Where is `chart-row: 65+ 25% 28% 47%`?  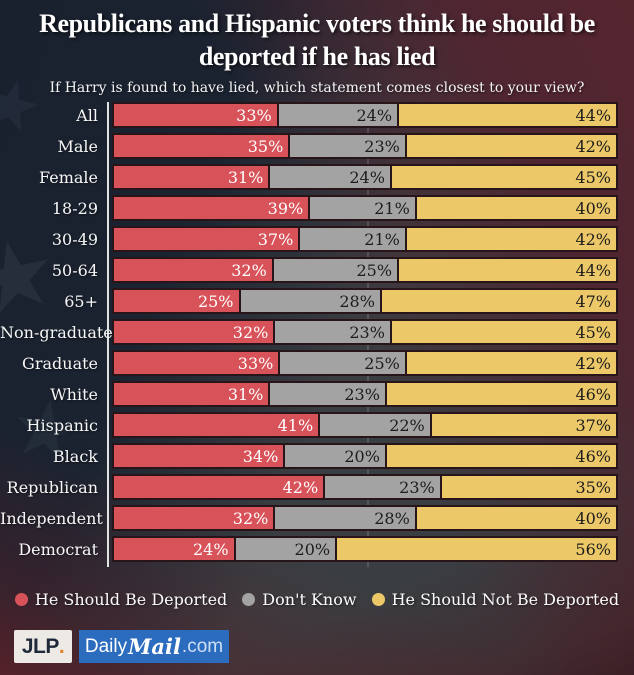 chart-row: 65+ 25% 28% 47% is located at coordinates (317, 301).